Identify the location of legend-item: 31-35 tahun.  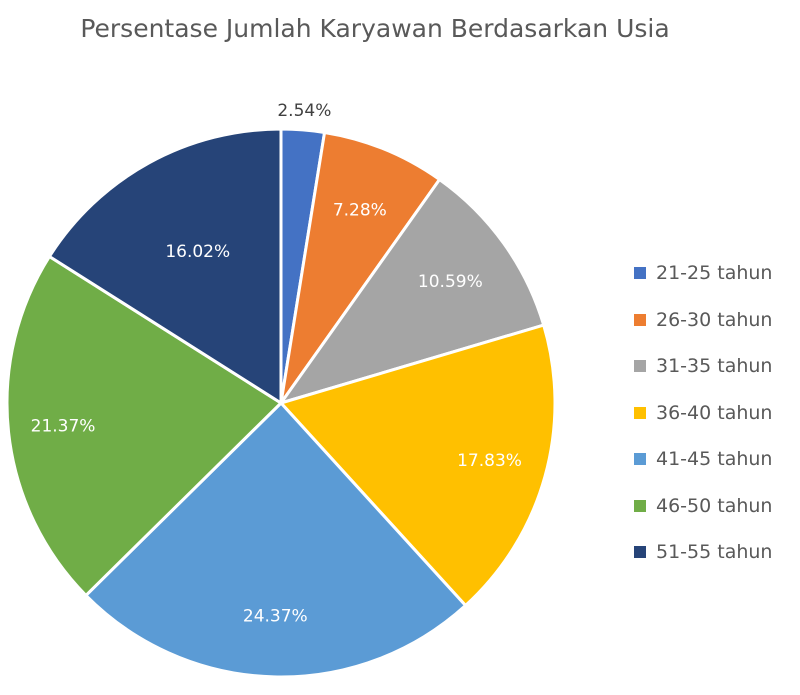
(703, 366).